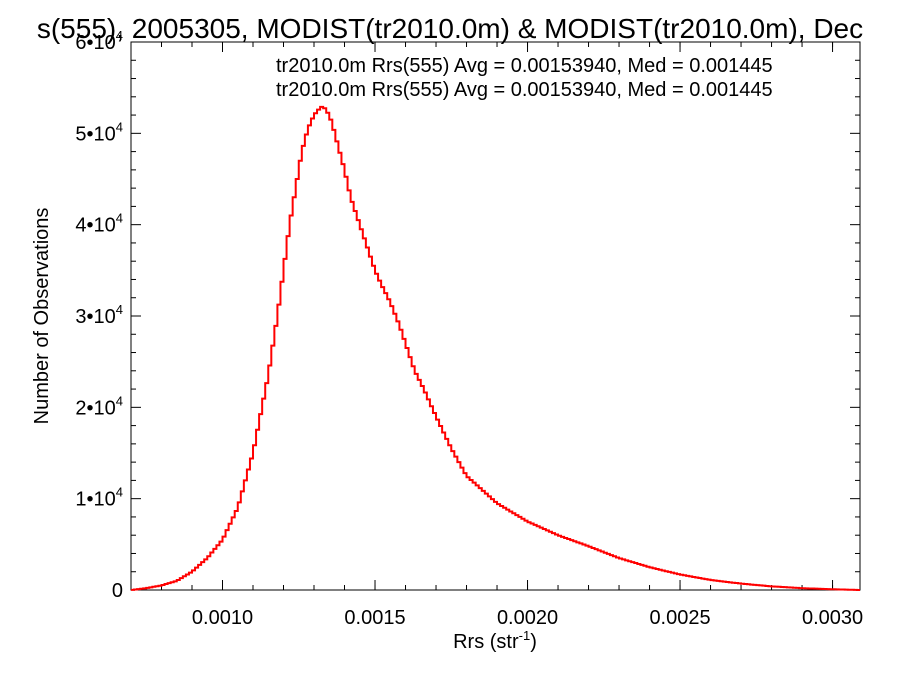  What do you see at coordinates (95, 408) in the screenshot?
I see `y-tick-mantissa: 2•10` at bounding box center [95, 408].